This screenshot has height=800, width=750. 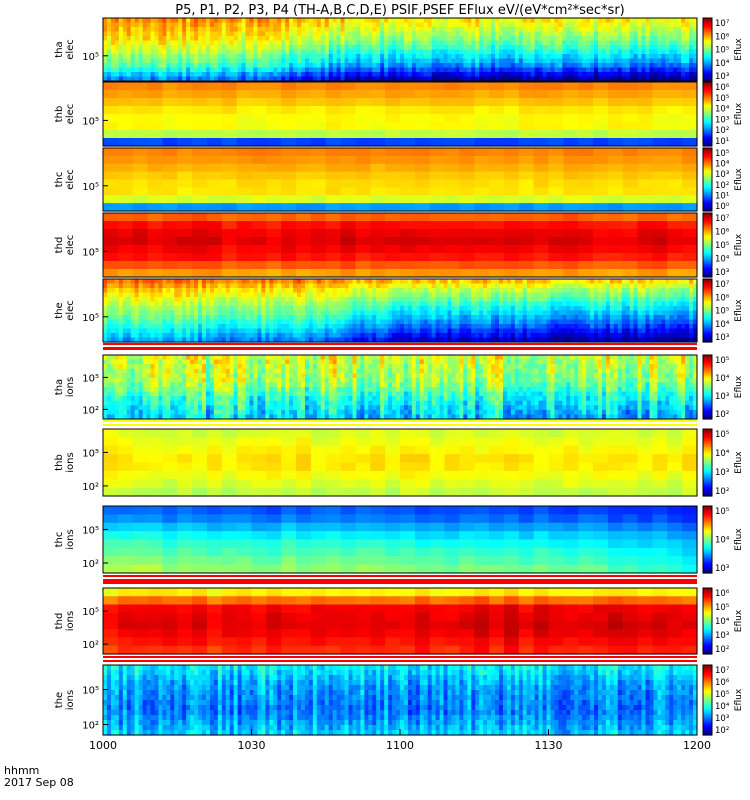 I want to click on colorbar-tha_ions: 10⁵ 10⁴ 10³ 10² Eflux, so click(x=723, y=387).